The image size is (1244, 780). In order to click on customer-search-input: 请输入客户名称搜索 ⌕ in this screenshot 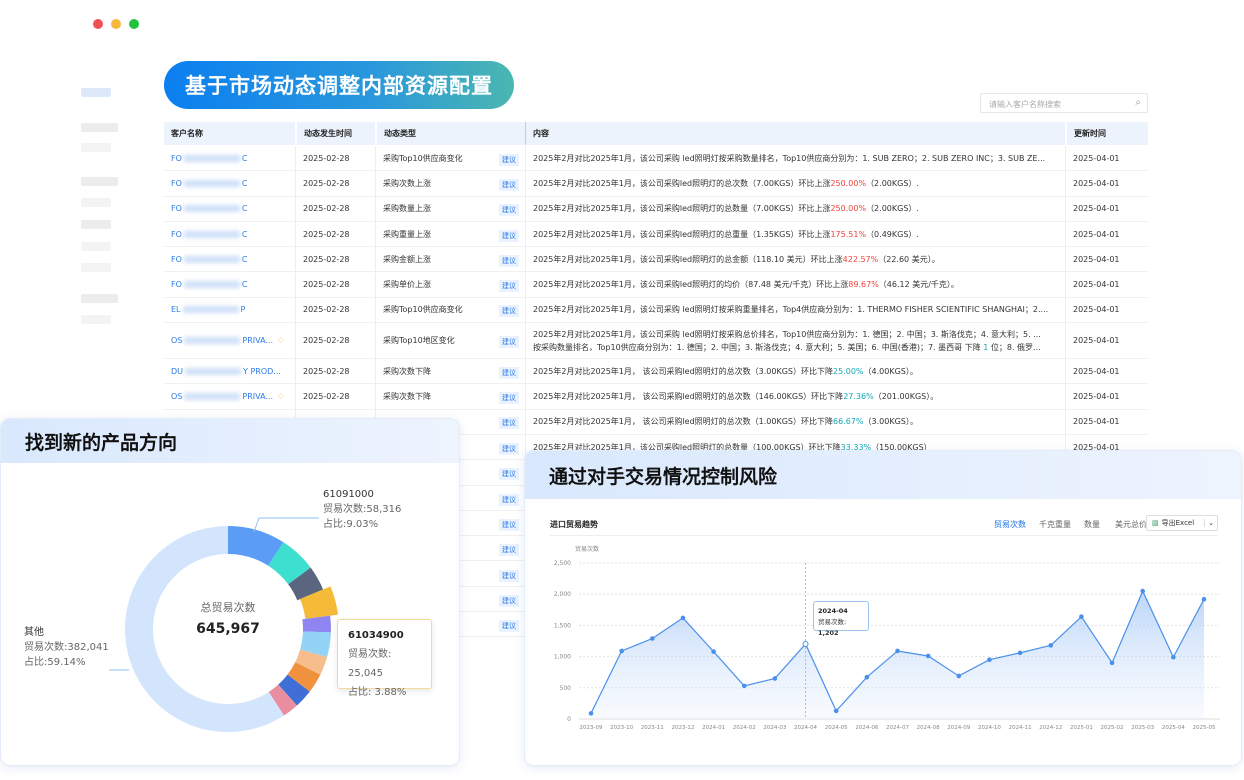, I will do `click(1064, 103)`.